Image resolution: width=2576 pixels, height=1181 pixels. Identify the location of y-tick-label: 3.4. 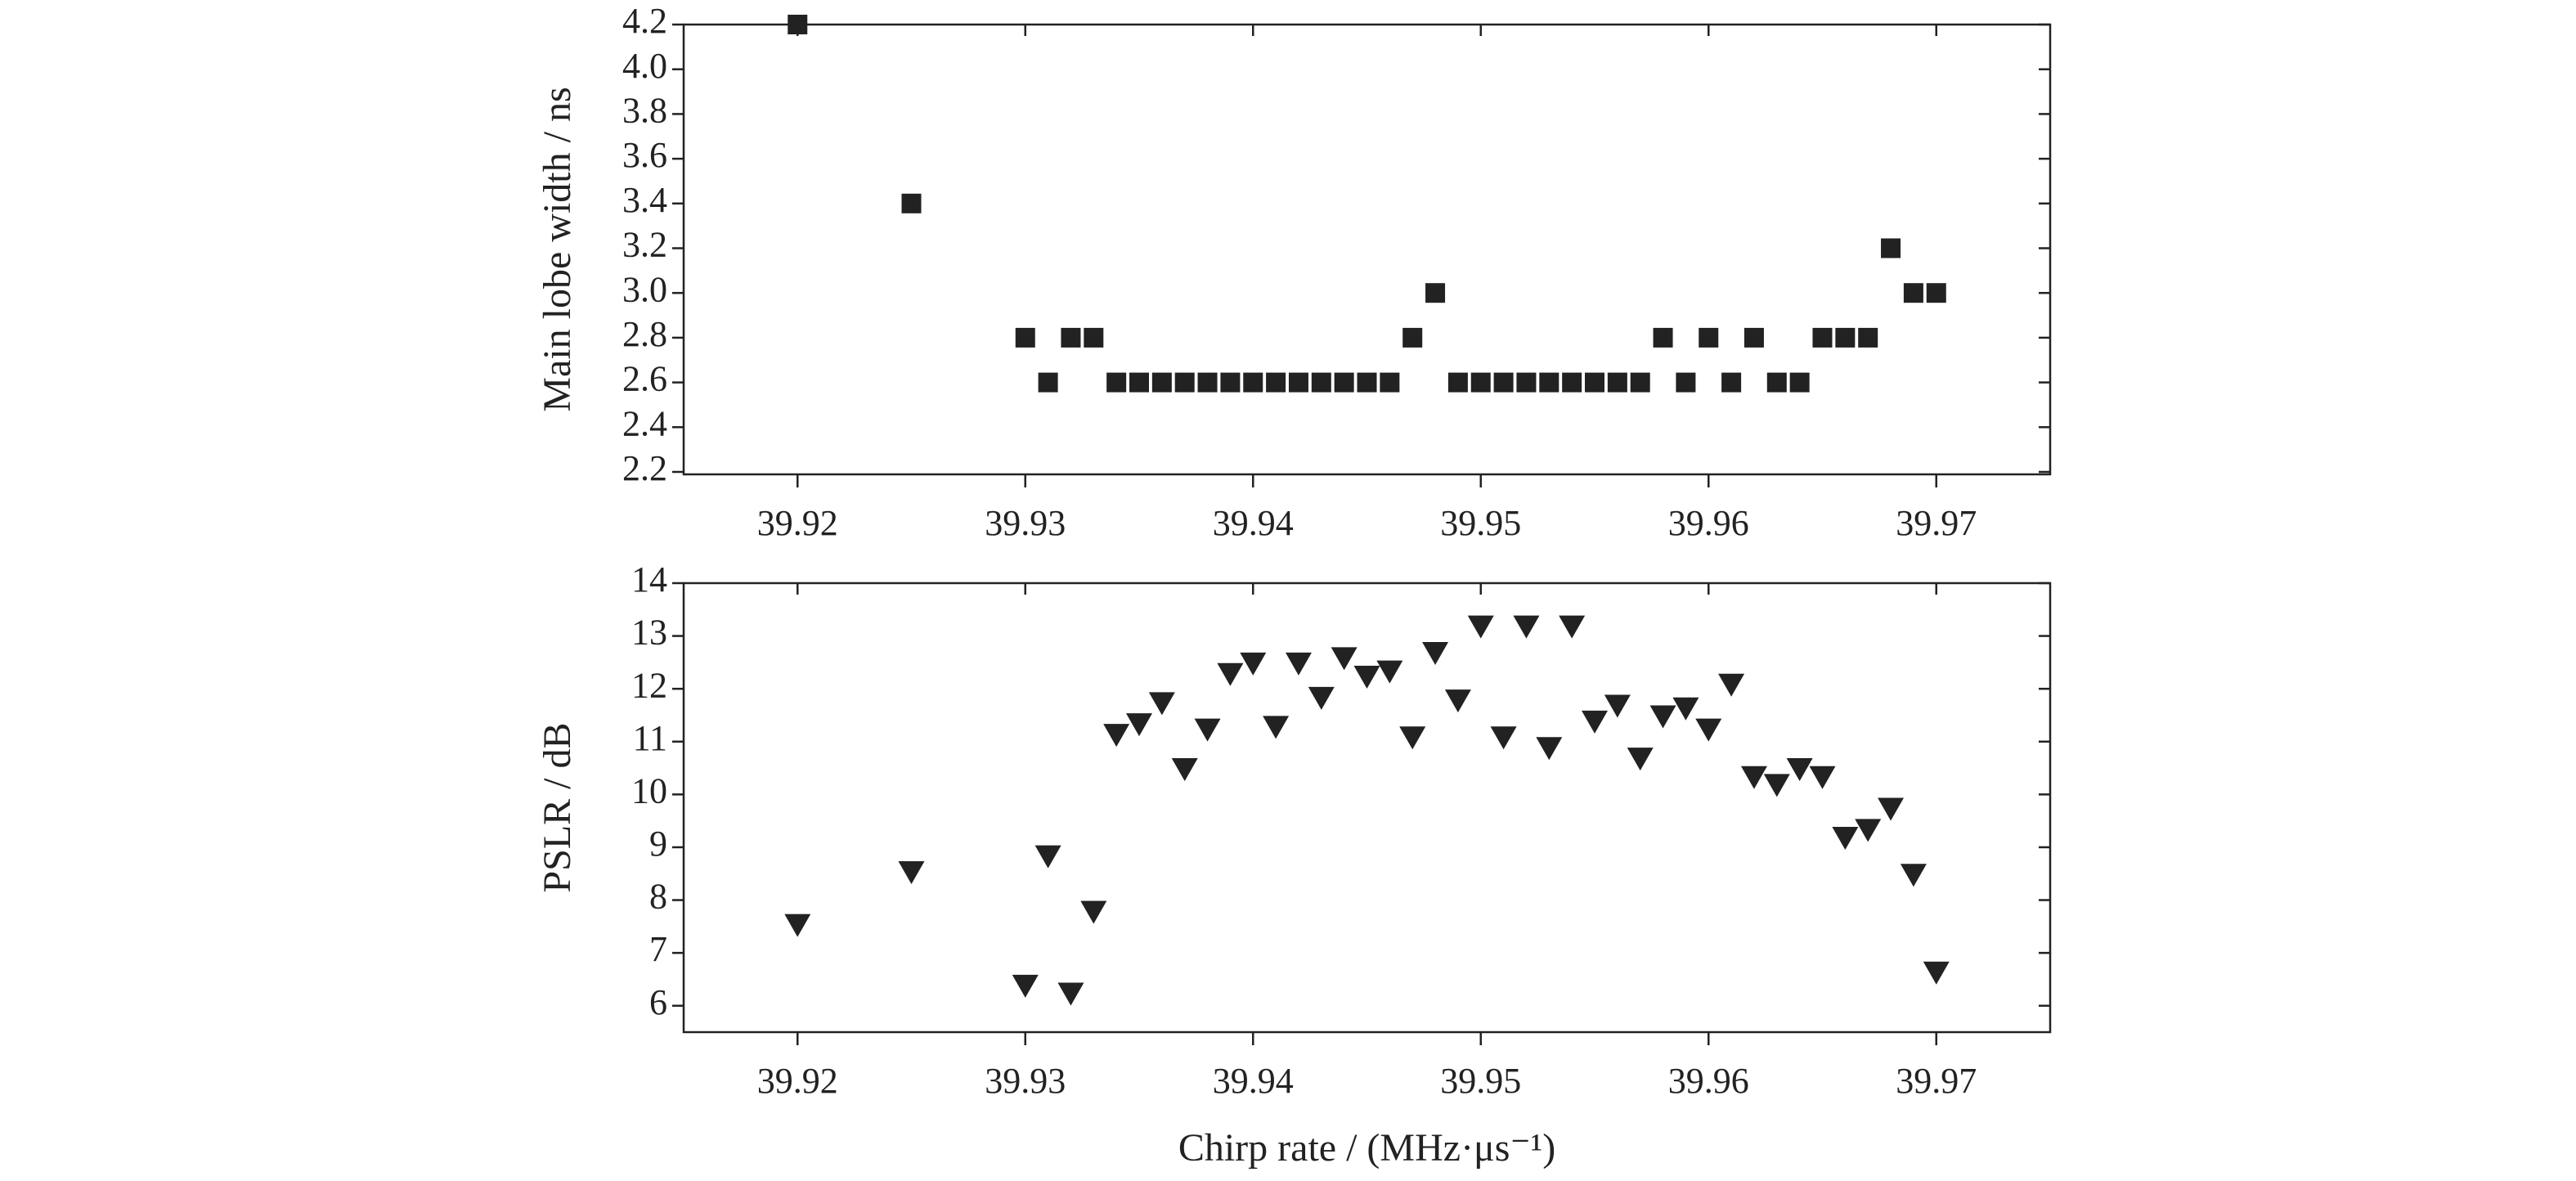
(644, 200).